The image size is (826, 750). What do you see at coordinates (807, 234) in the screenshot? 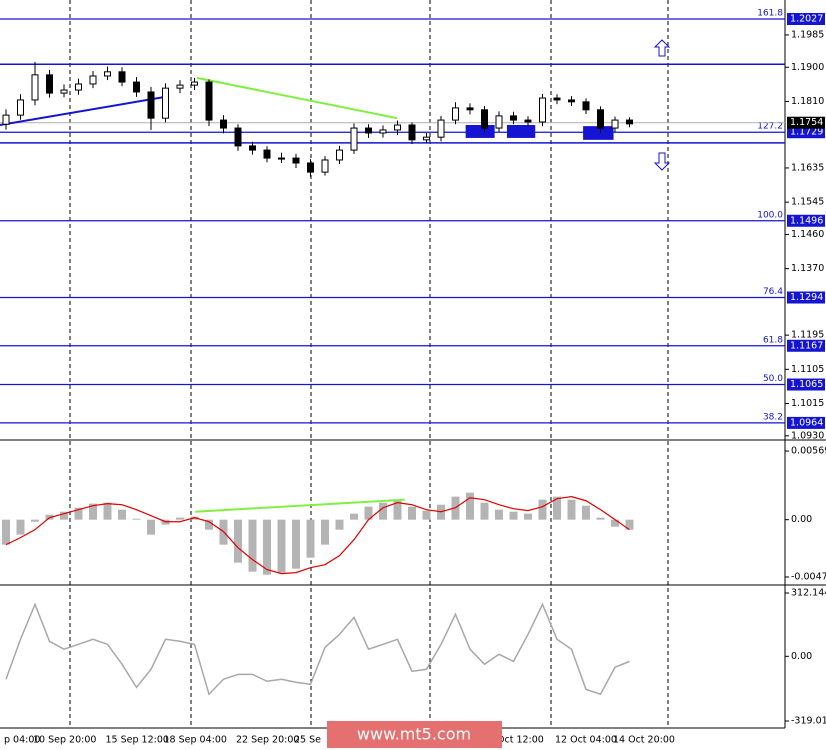
I see `y-tick-label: 1.1460` at bounding box center [807, 234].